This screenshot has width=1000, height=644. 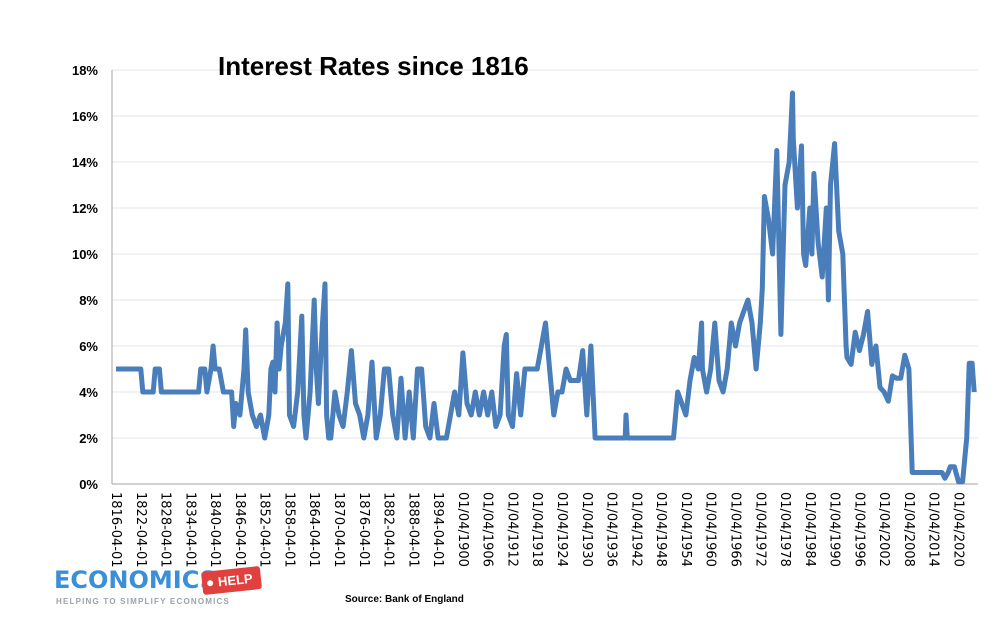 What do you see at coordinates (288, 530) in the screenshot?
I see `x-tick-label: 1858-04-01` at bounding box center [288, 530].